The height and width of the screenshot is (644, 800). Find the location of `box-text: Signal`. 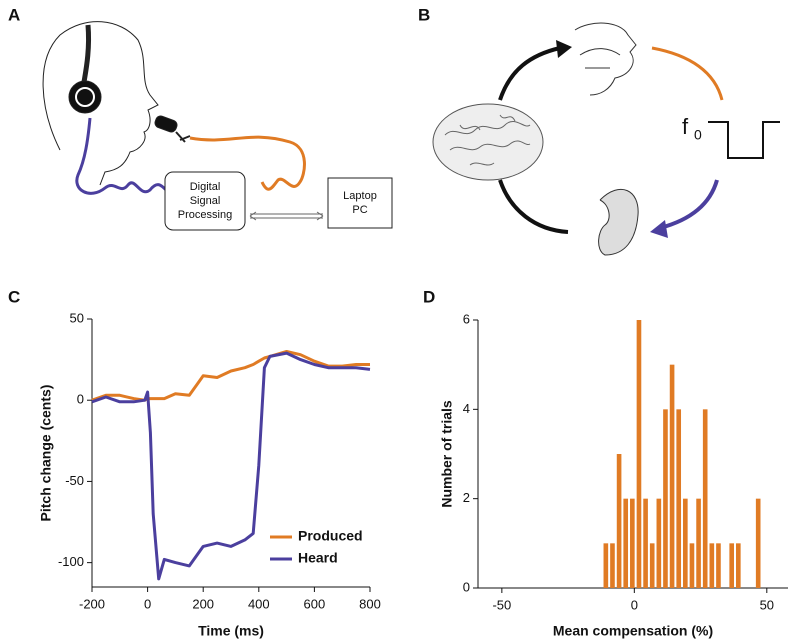

box-text: Signal is located at coordinates (205, 201).